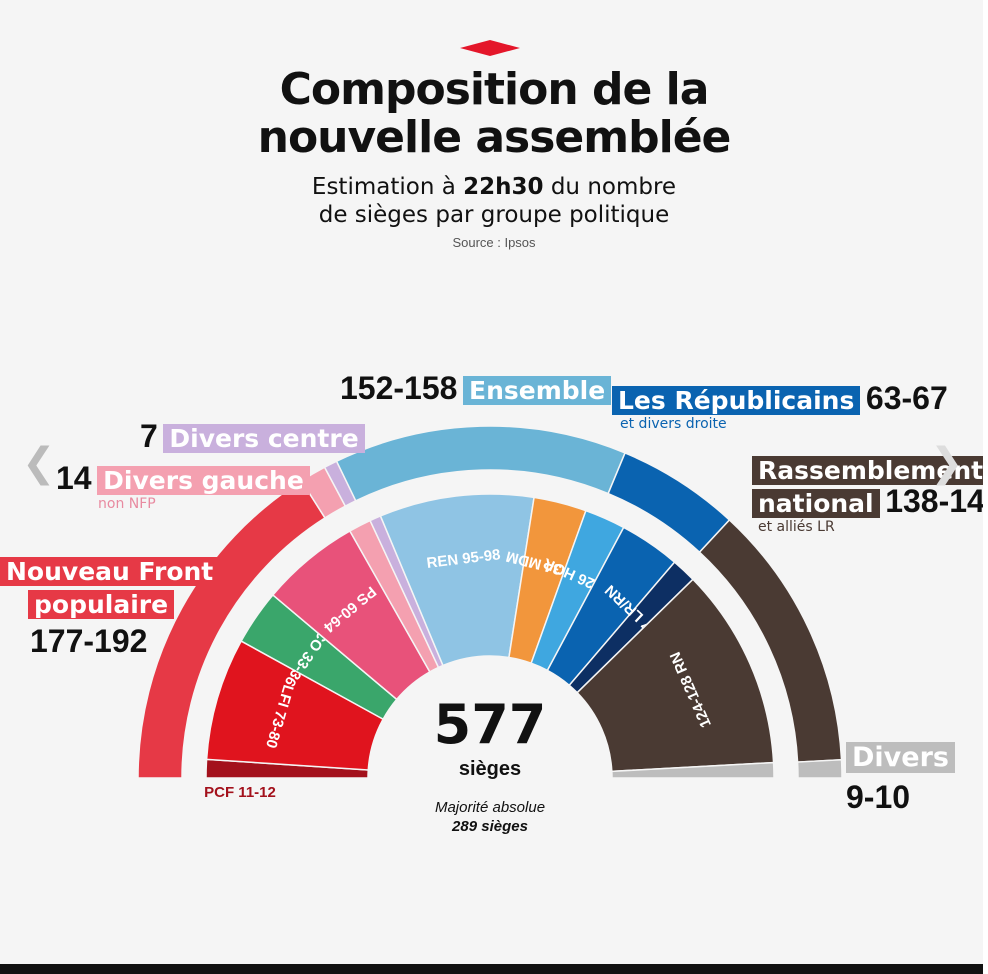 This screenshot has height=974, width=988. I want to click on arc-inner-rn, so click(675, 675).